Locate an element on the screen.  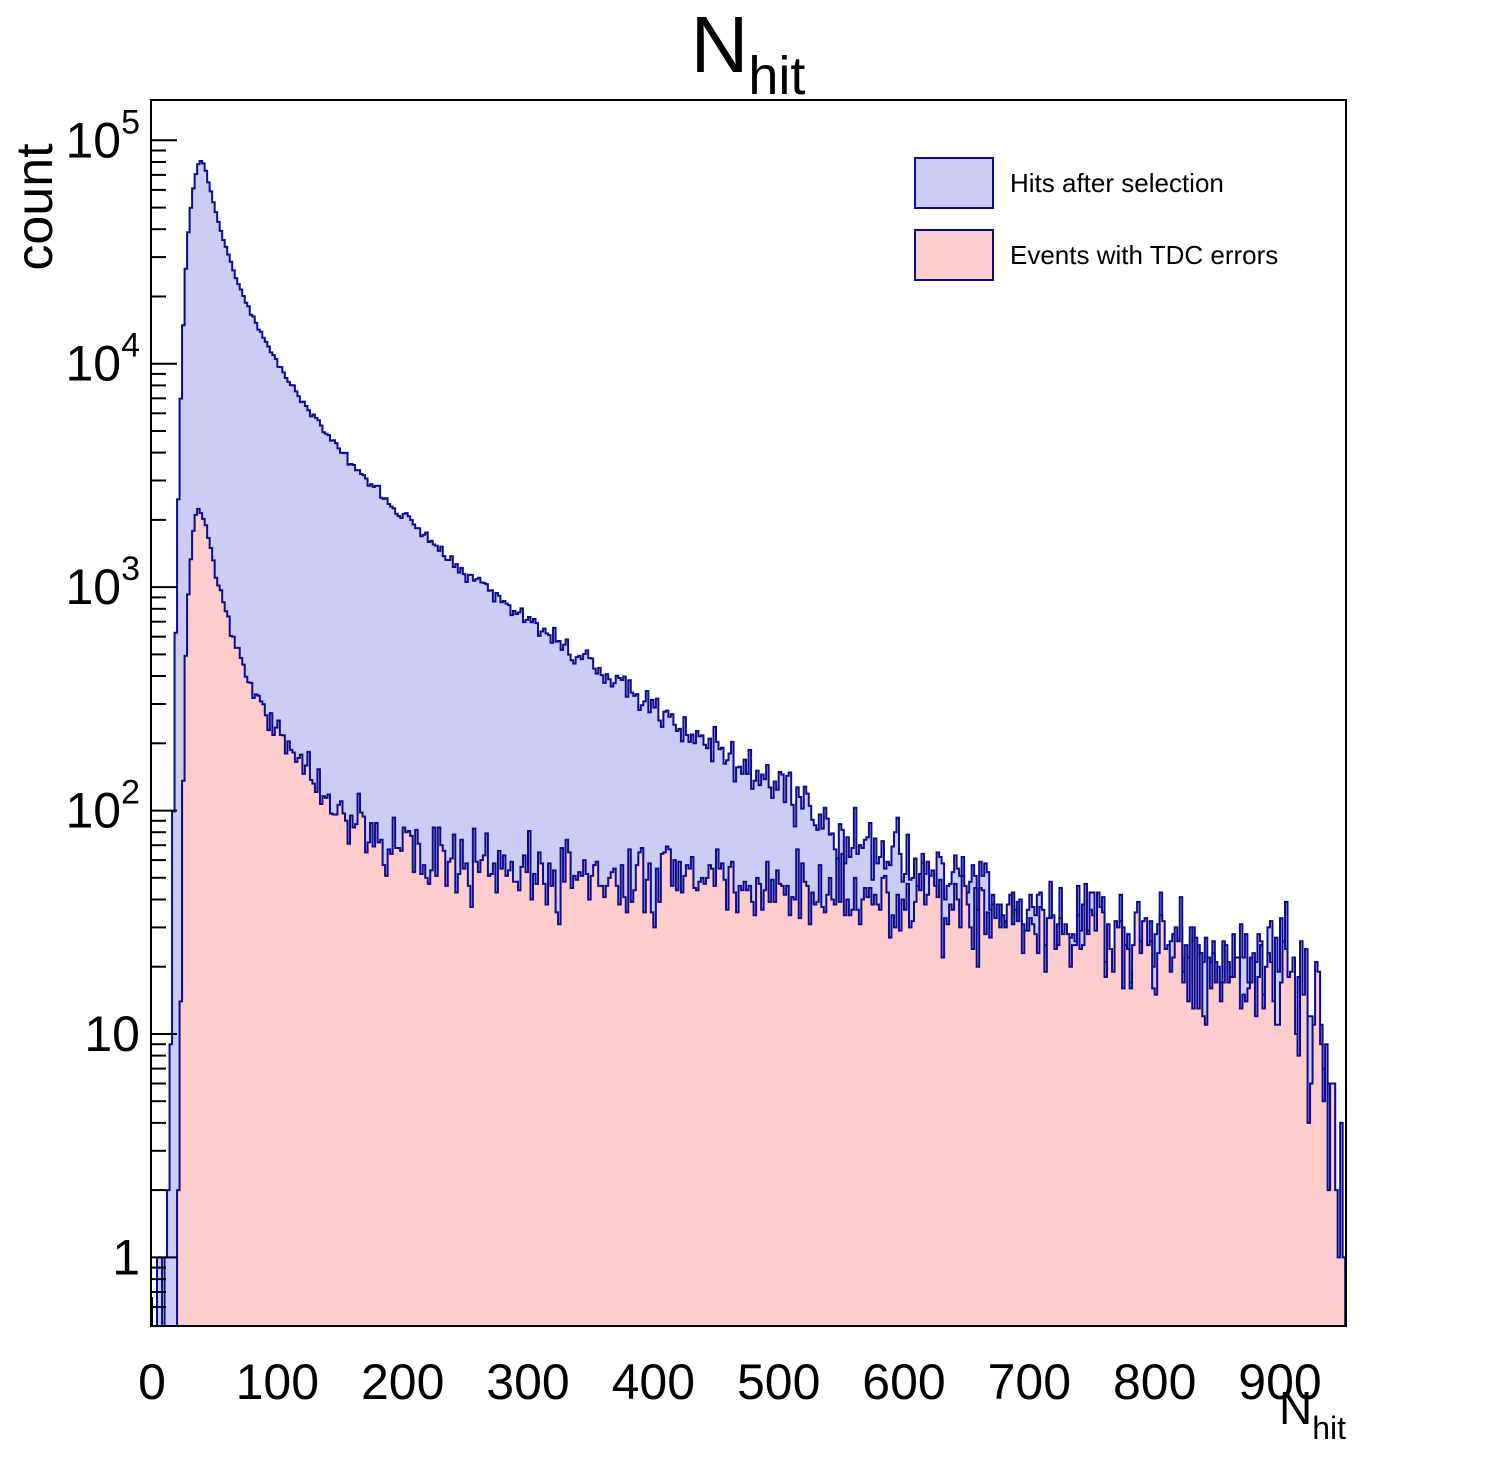
x-tick-label: 900 is located at coordinates (1279, 1382).